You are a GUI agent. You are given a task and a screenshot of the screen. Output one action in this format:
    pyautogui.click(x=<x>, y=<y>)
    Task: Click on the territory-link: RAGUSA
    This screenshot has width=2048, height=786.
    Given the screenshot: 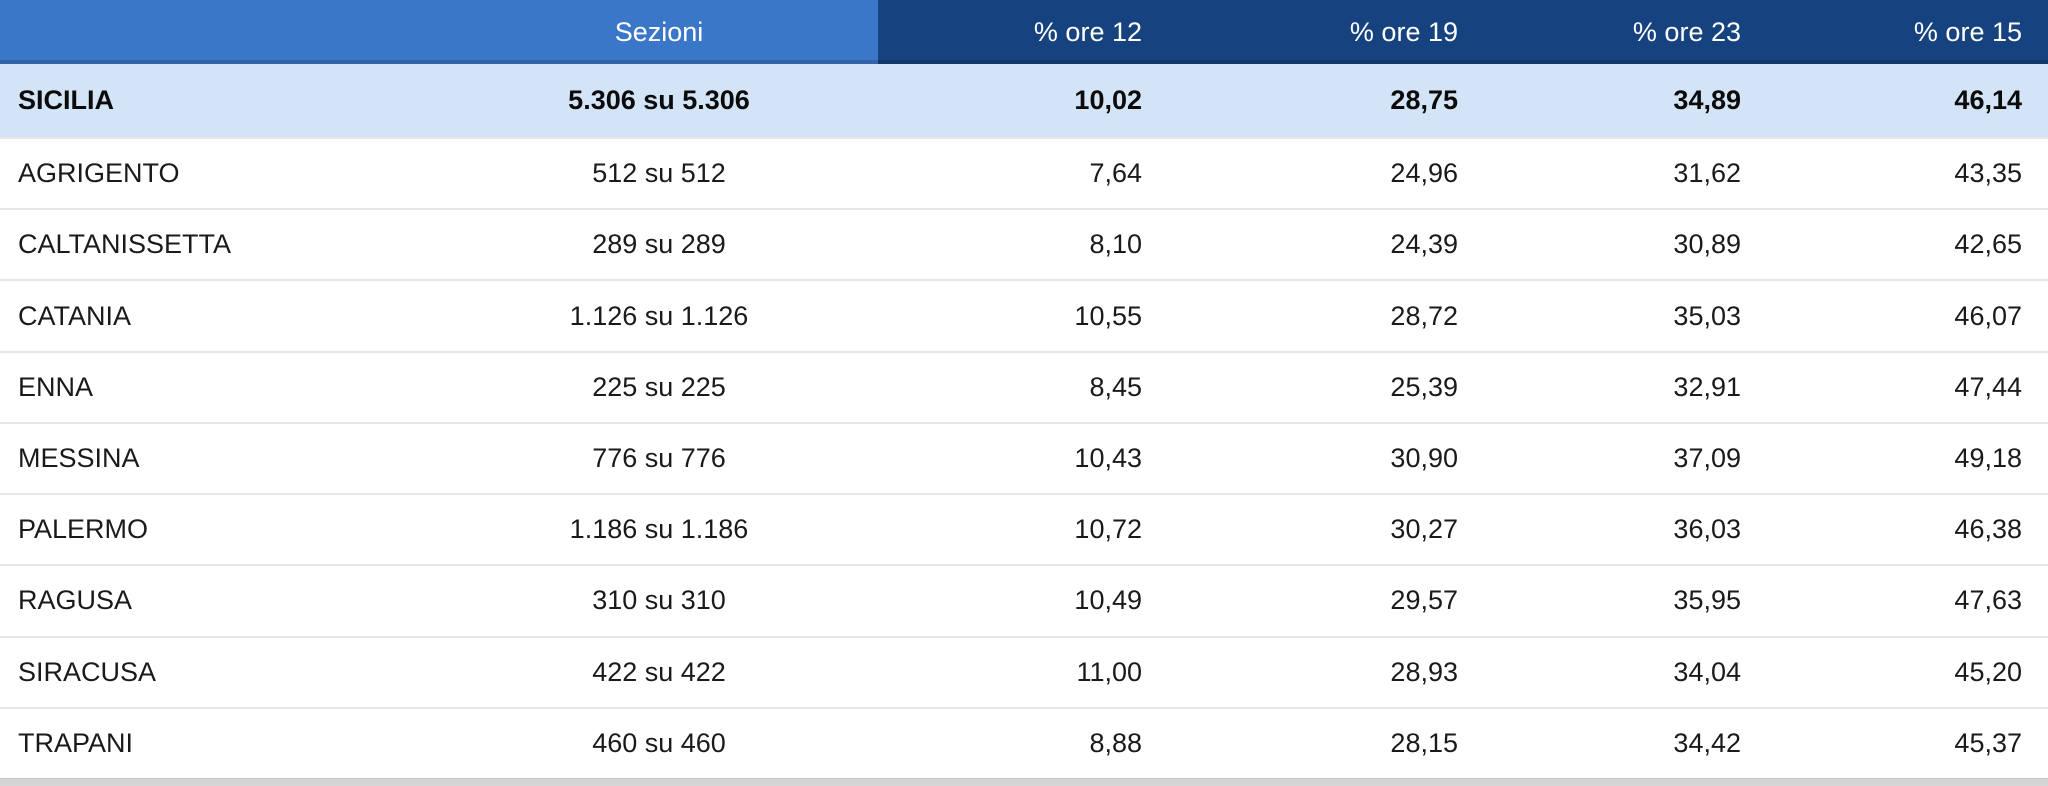 What is the action you would take?
    pyautogui.click(x=75, y=600)
    